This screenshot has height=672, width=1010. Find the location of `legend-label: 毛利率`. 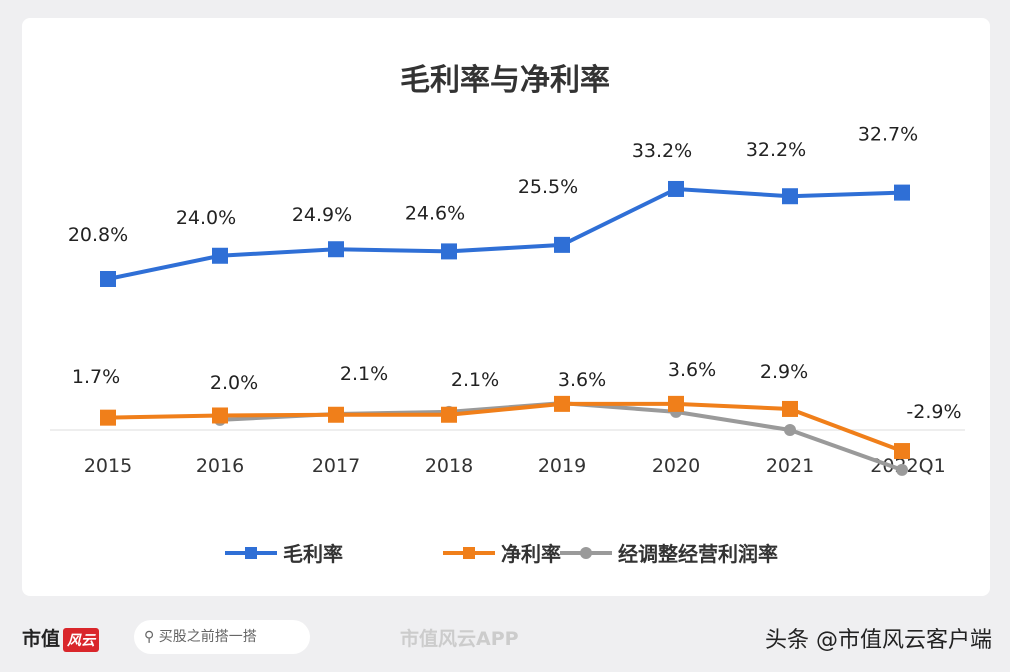

legend-label: 毛利率 is located at coordinates (313, 554).